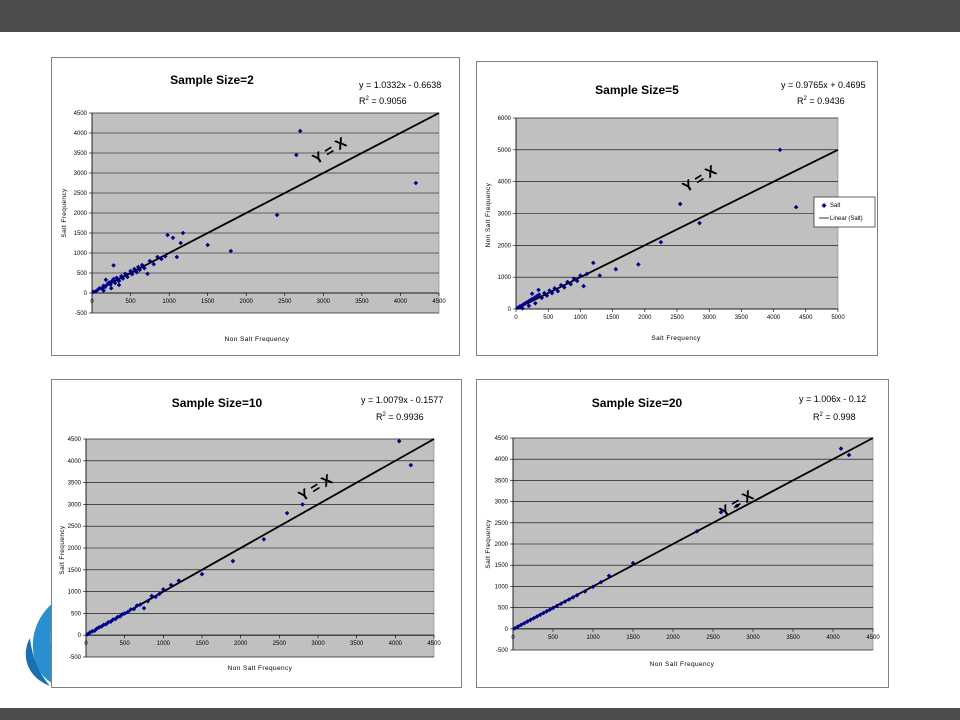 This screenshot has height=720, width=960. Describe the element at coordinates (657, 229) in the screenshot. I see `data-points` at that location.